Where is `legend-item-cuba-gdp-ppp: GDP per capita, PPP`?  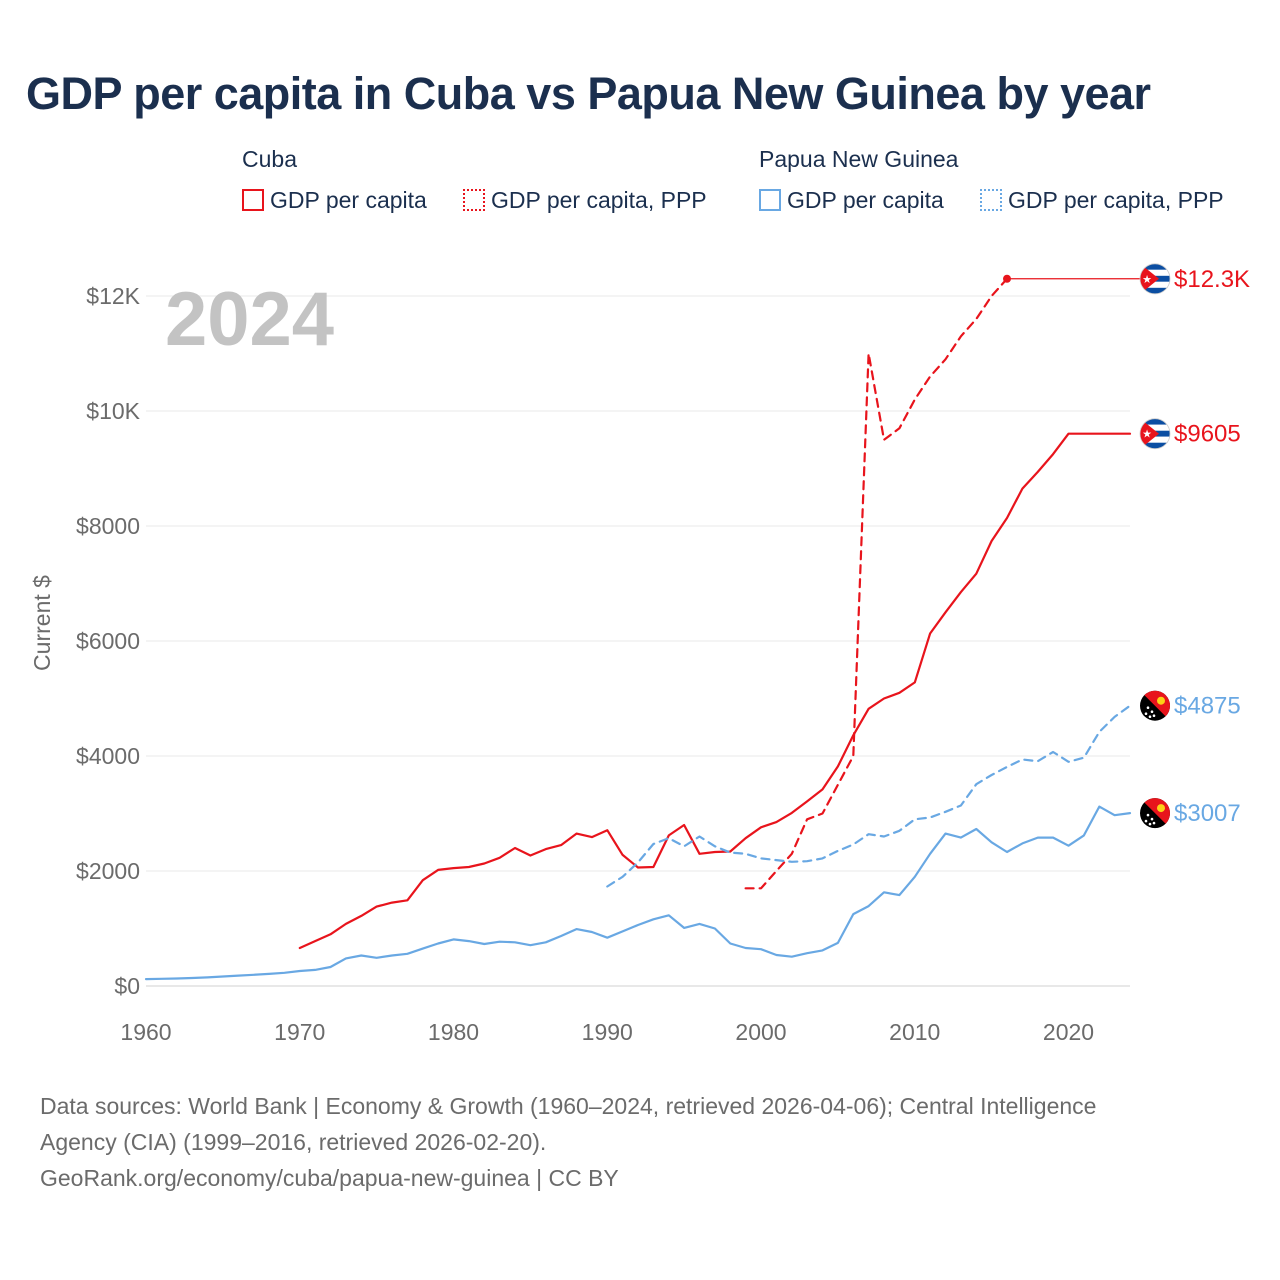 legend-item-cuba-gdp-ppp: GDP per capita, PPP is located at coordinates (585, 200).